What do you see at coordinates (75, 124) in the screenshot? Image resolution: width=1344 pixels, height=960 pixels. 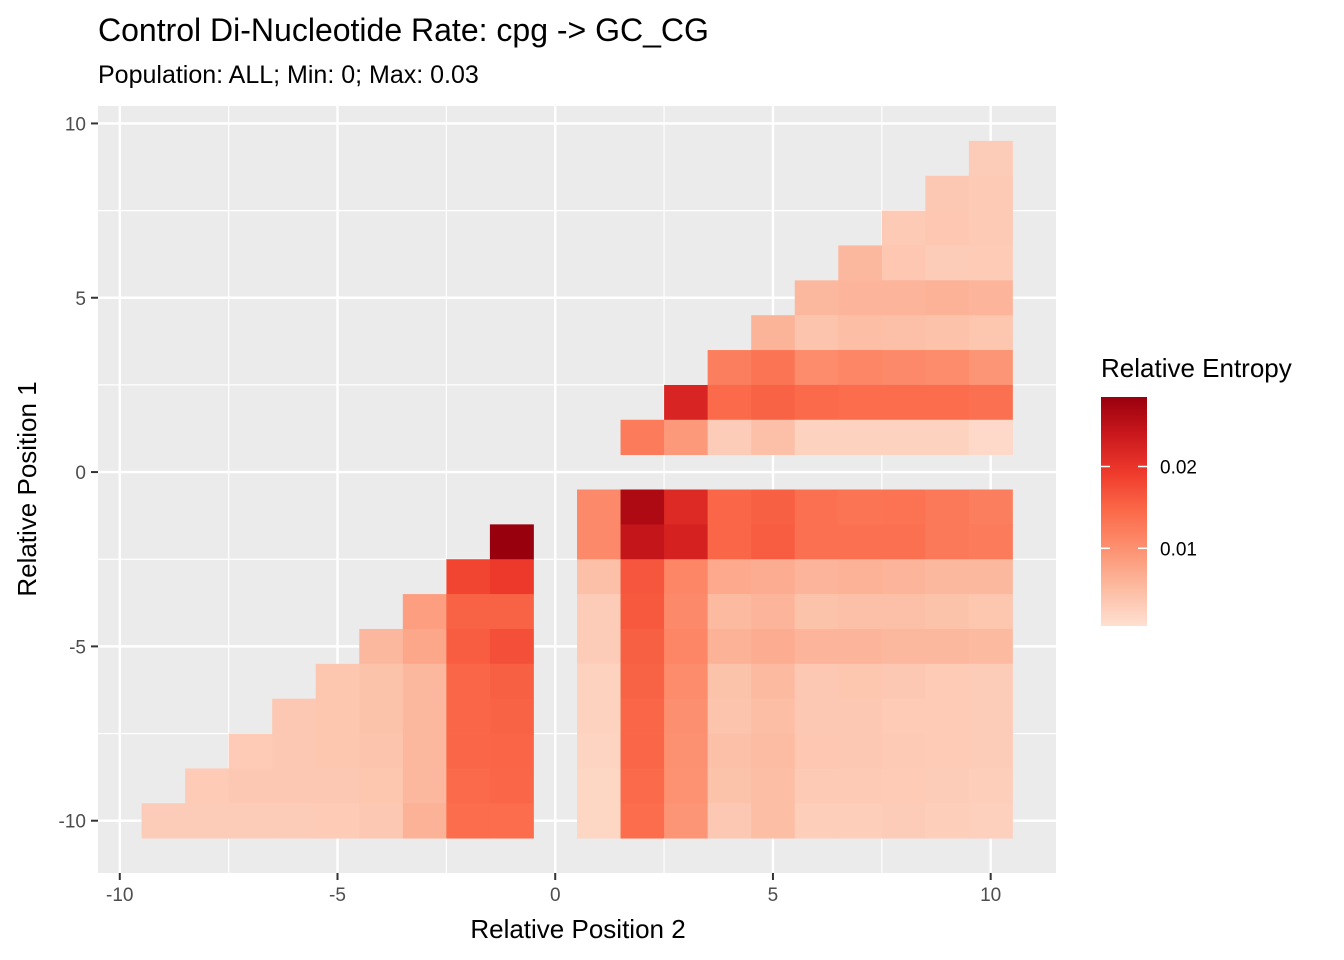 I see `y-tick-label: 10` at bounding box center [75, 124].